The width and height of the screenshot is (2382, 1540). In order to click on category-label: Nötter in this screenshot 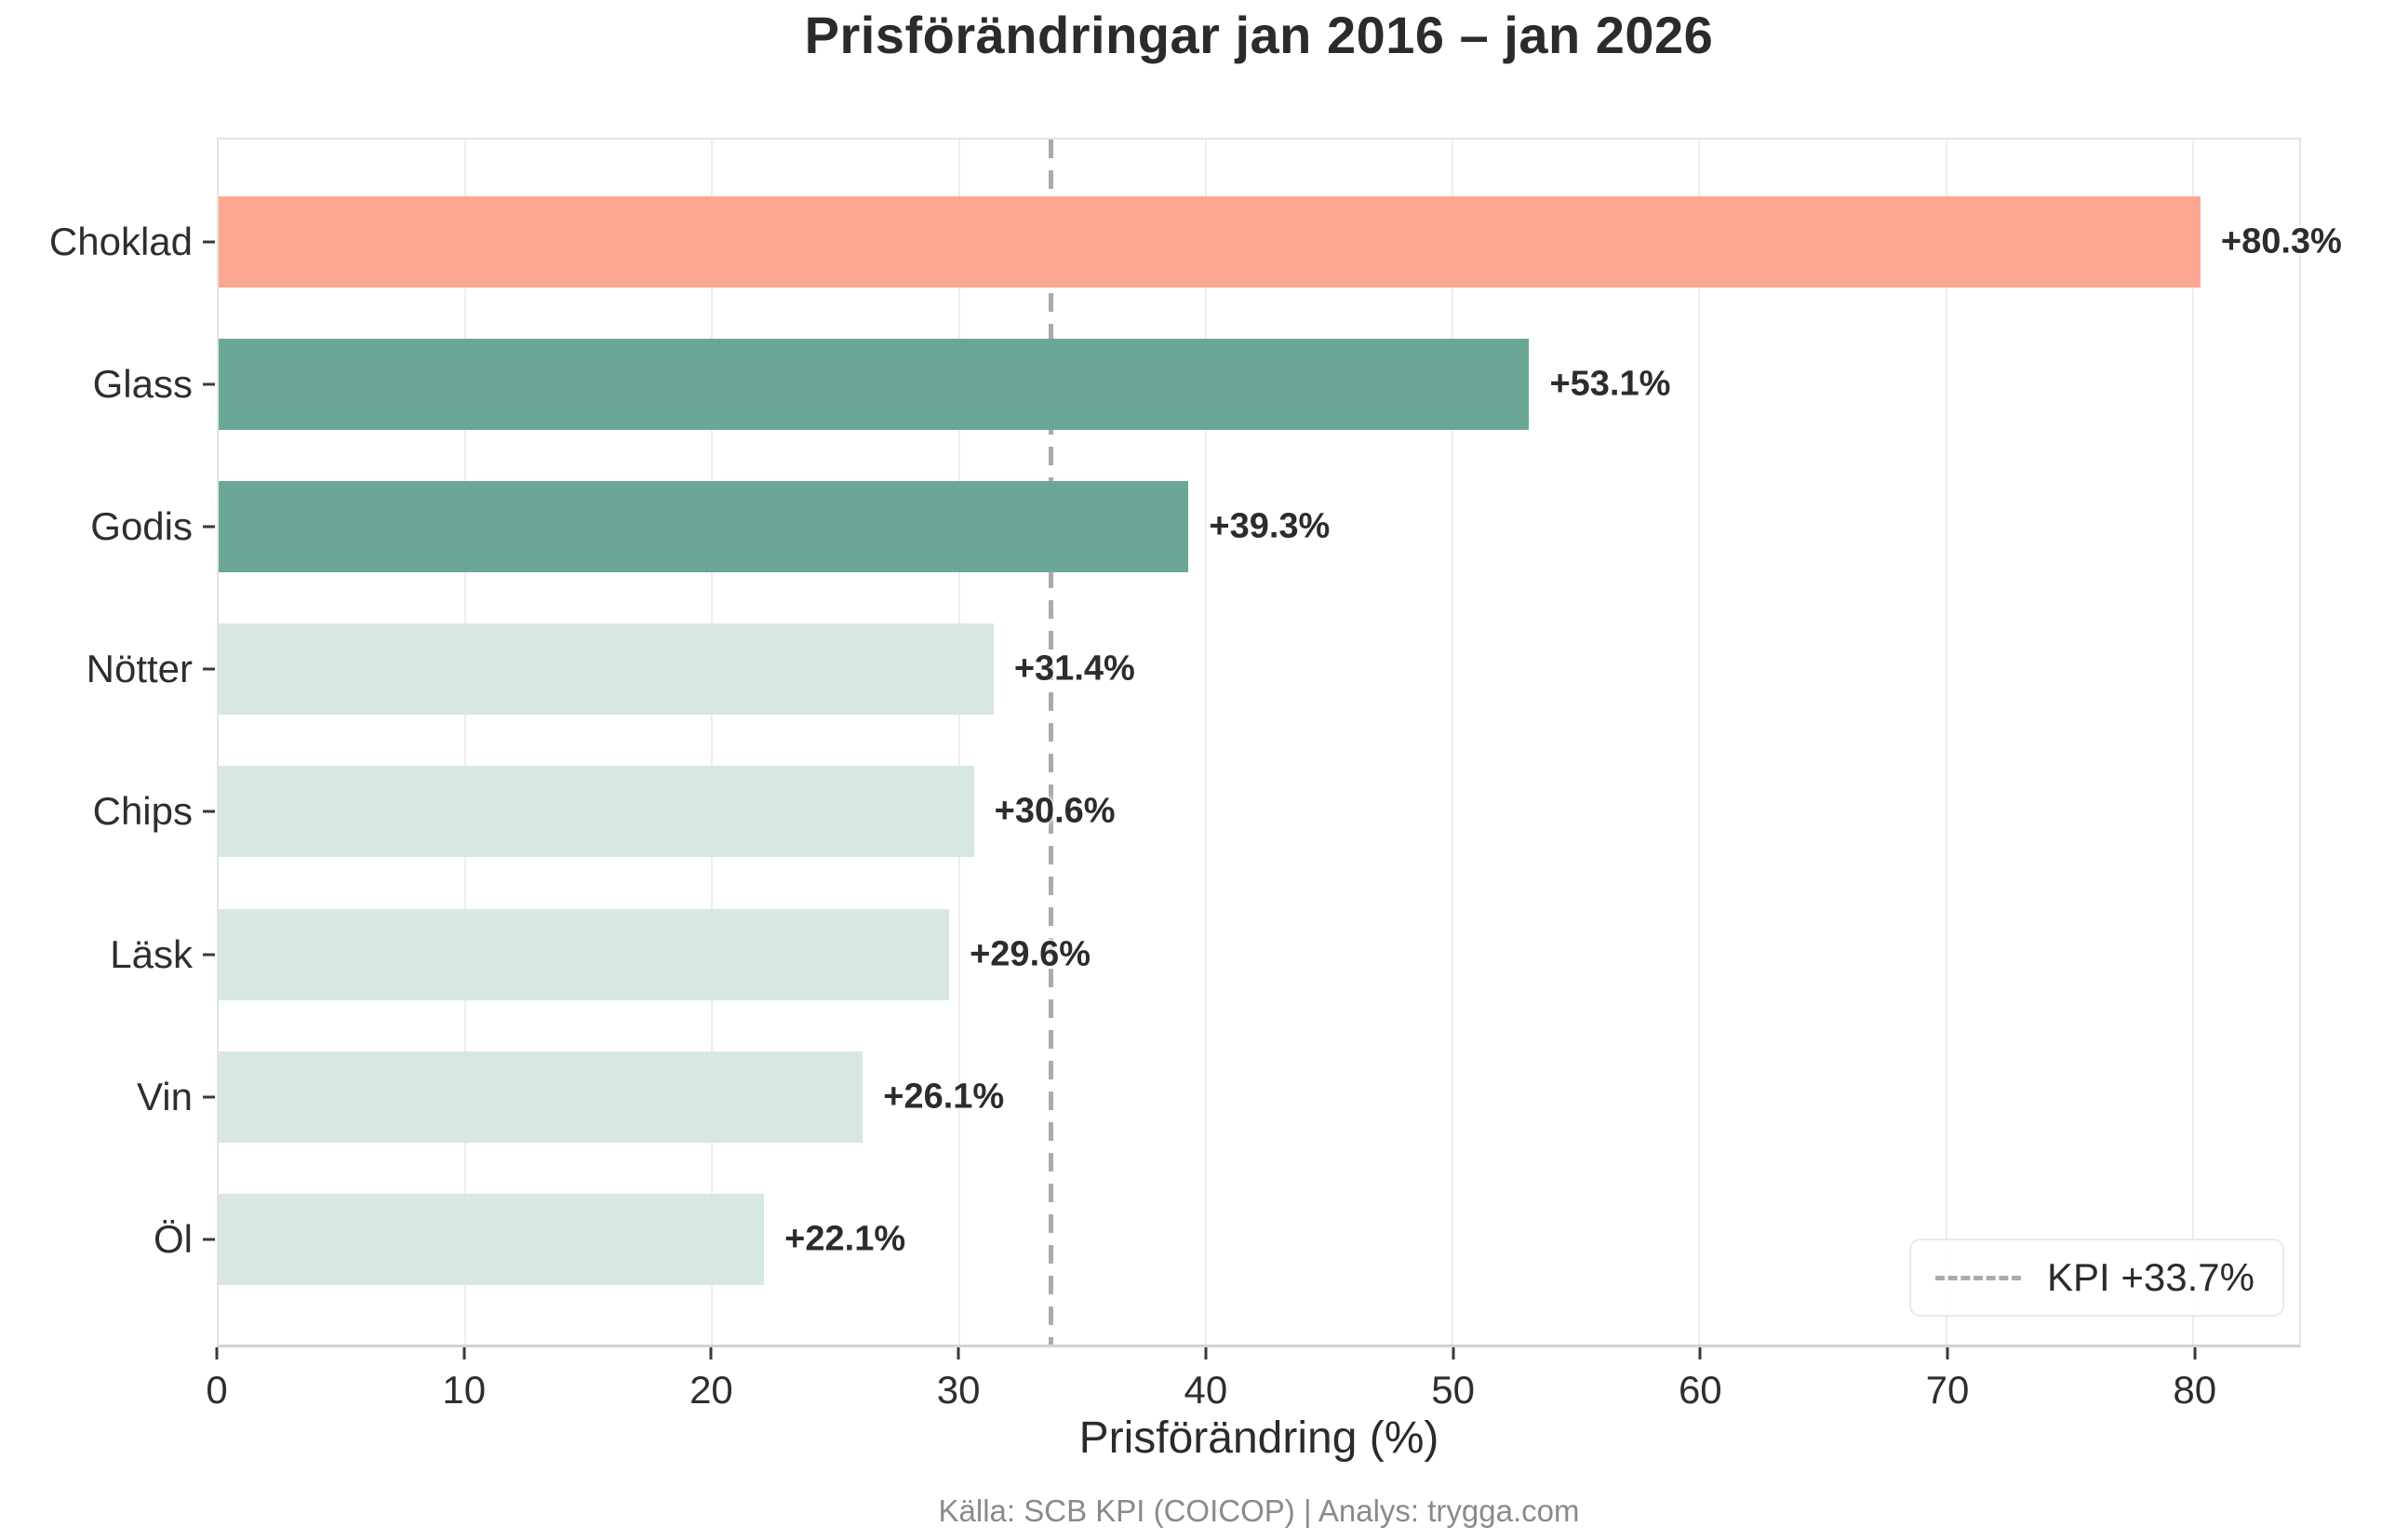, I will do `click(139, 669)`.